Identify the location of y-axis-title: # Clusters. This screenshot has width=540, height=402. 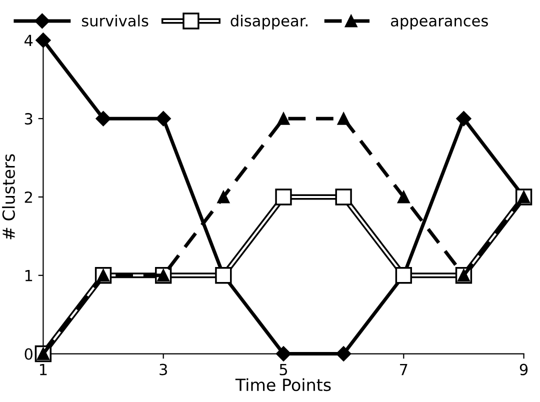
(8, 197).